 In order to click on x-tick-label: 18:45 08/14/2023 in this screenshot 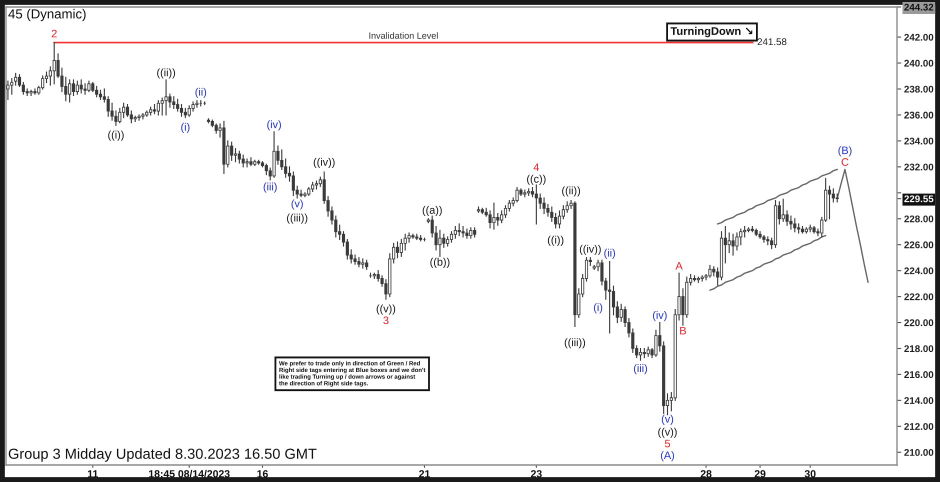, I will do `click(189, 474)`.